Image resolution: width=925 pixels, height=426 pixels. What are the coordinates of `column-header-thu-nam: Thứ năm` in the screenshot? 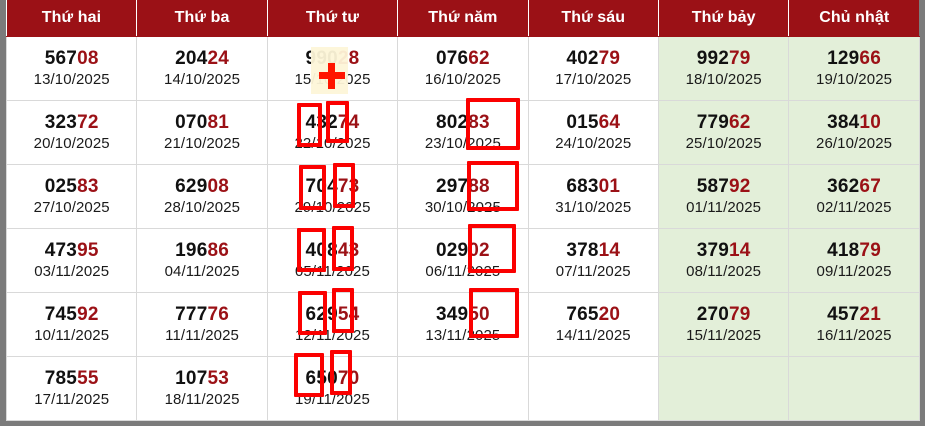 It's located at (463, 18).